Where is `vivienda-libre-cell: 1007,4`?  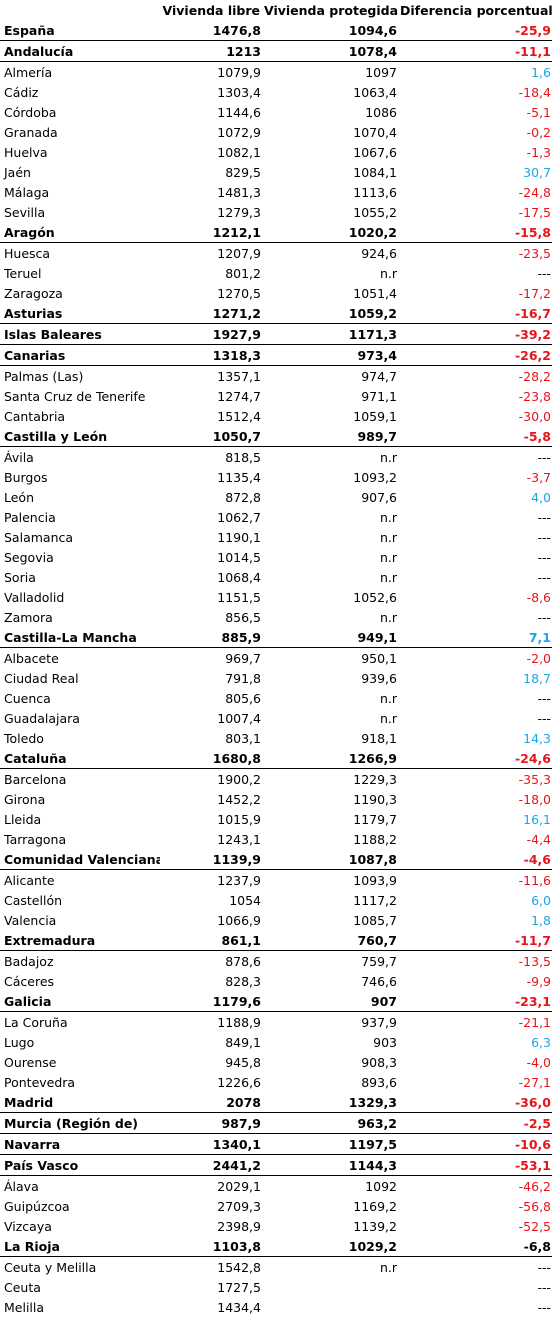 vivienda-libre-cell: 1007,4 is located at coordinates (239, 718).